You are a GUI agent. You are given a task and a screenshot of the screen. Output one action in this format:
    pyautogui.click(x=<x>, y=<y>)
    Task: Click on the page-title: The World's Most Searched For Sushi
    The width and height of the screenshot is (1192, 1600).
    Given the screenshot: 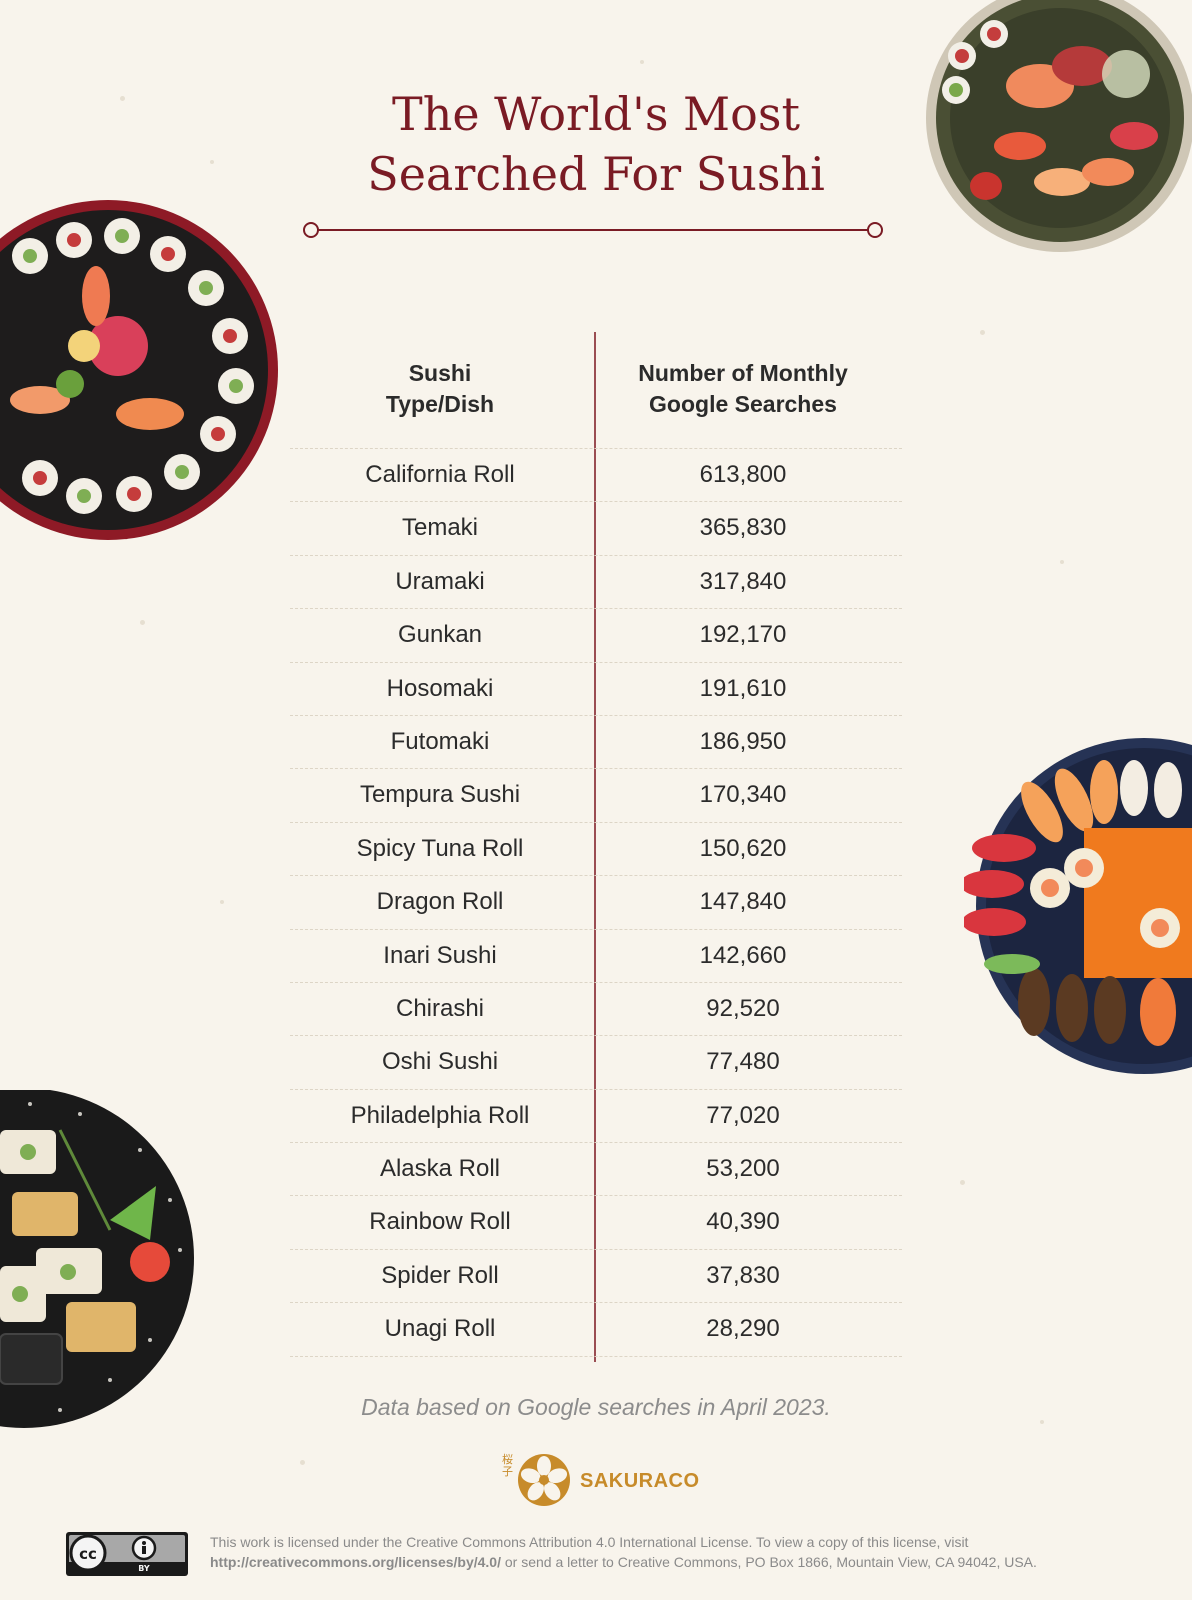 What is the action you would take?
    pyautogui.click(x=596, y=144)
    